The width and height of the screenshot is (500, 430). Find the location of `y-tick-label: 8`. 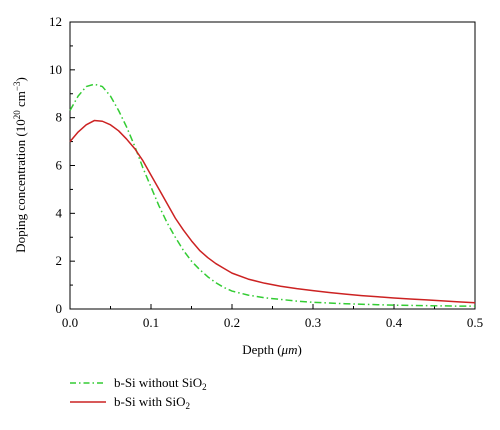

y-tick-label: 8 is located at coordinates (59, 117).